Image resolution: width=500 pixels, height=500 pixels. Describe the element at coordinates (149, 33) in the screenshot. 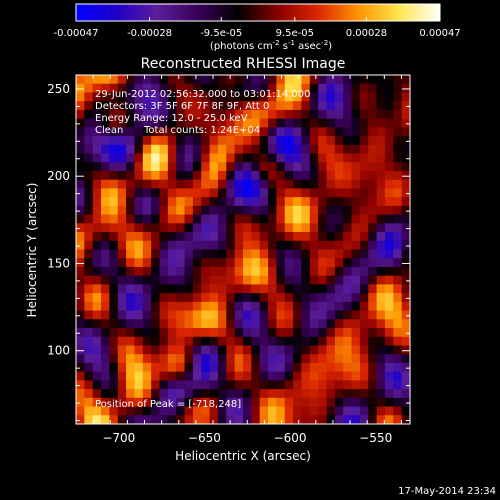

I see `colorbar-tick-label: -0.00028` at that location.